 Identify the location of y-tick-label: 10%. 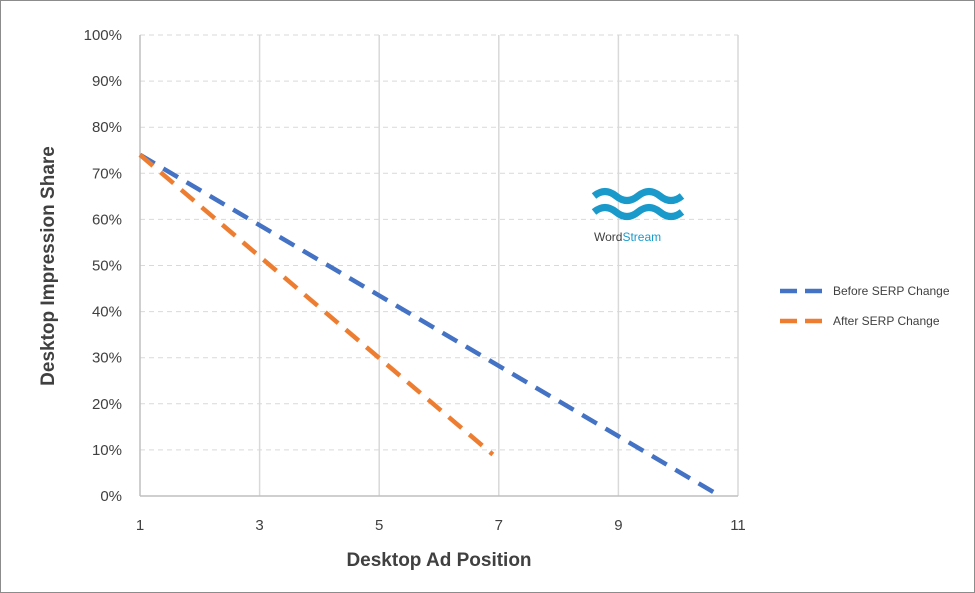
(107, 450).